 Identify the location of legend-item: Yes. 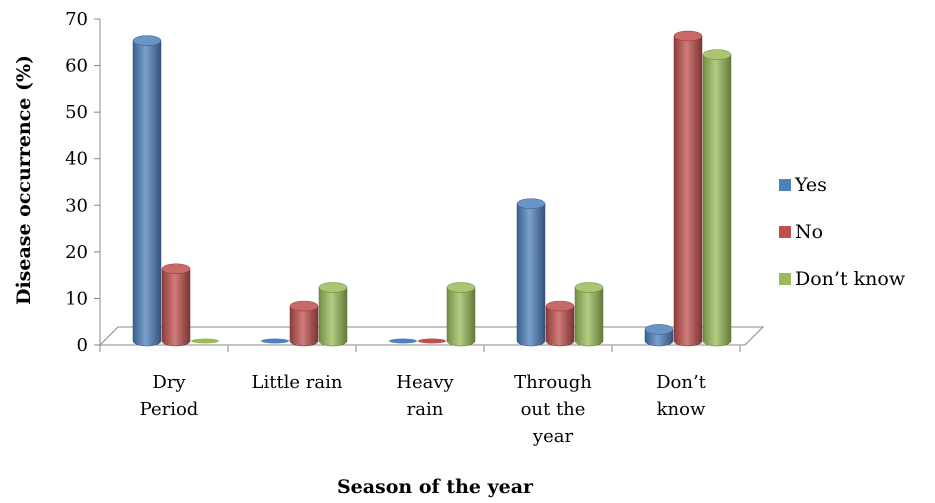
(803, 185).